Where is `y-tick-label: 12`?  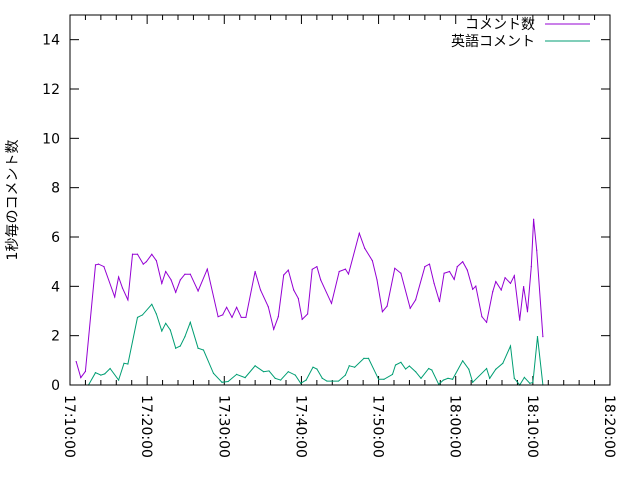 y-tick-label: 12 is located at coordinates (51, 90).